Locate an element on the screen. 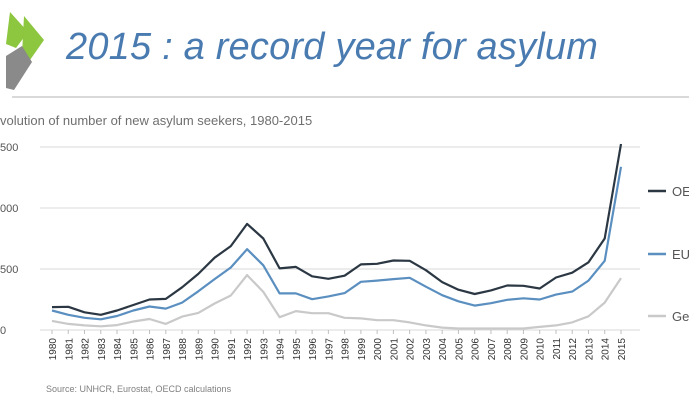  x-tick-label: 2011 is located at coordinates (557, 349).